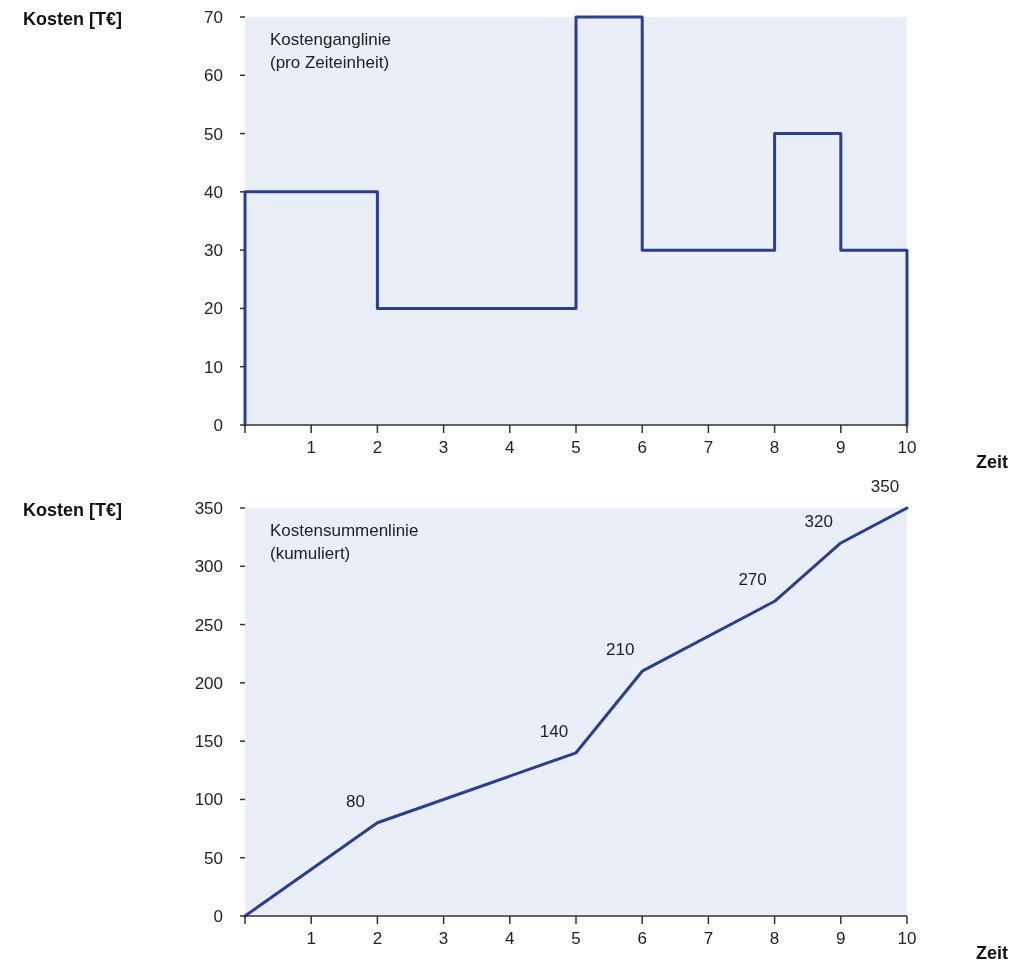 The width and height of the screenshot is (1027, 964). What do you see at coordinates (213, 76) in the screenshot?
I see `y-tick-label: 60` at bounding box center [213, 76].